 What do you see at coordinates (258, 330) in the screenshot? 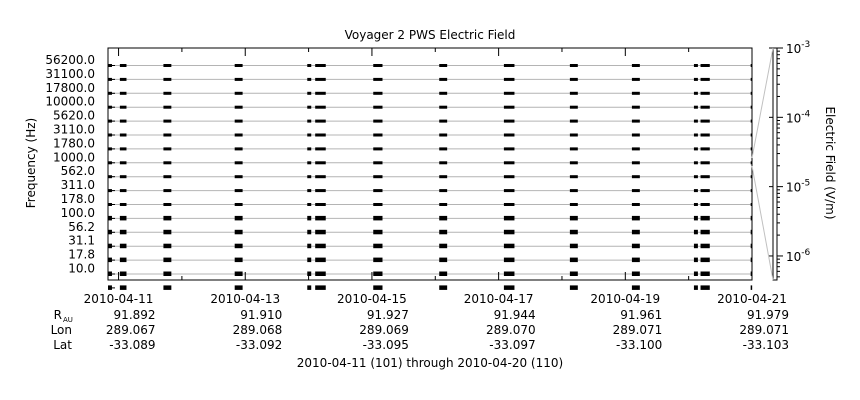
I see `ephemeris-value: 289.068` at bounding box center [258, 330].